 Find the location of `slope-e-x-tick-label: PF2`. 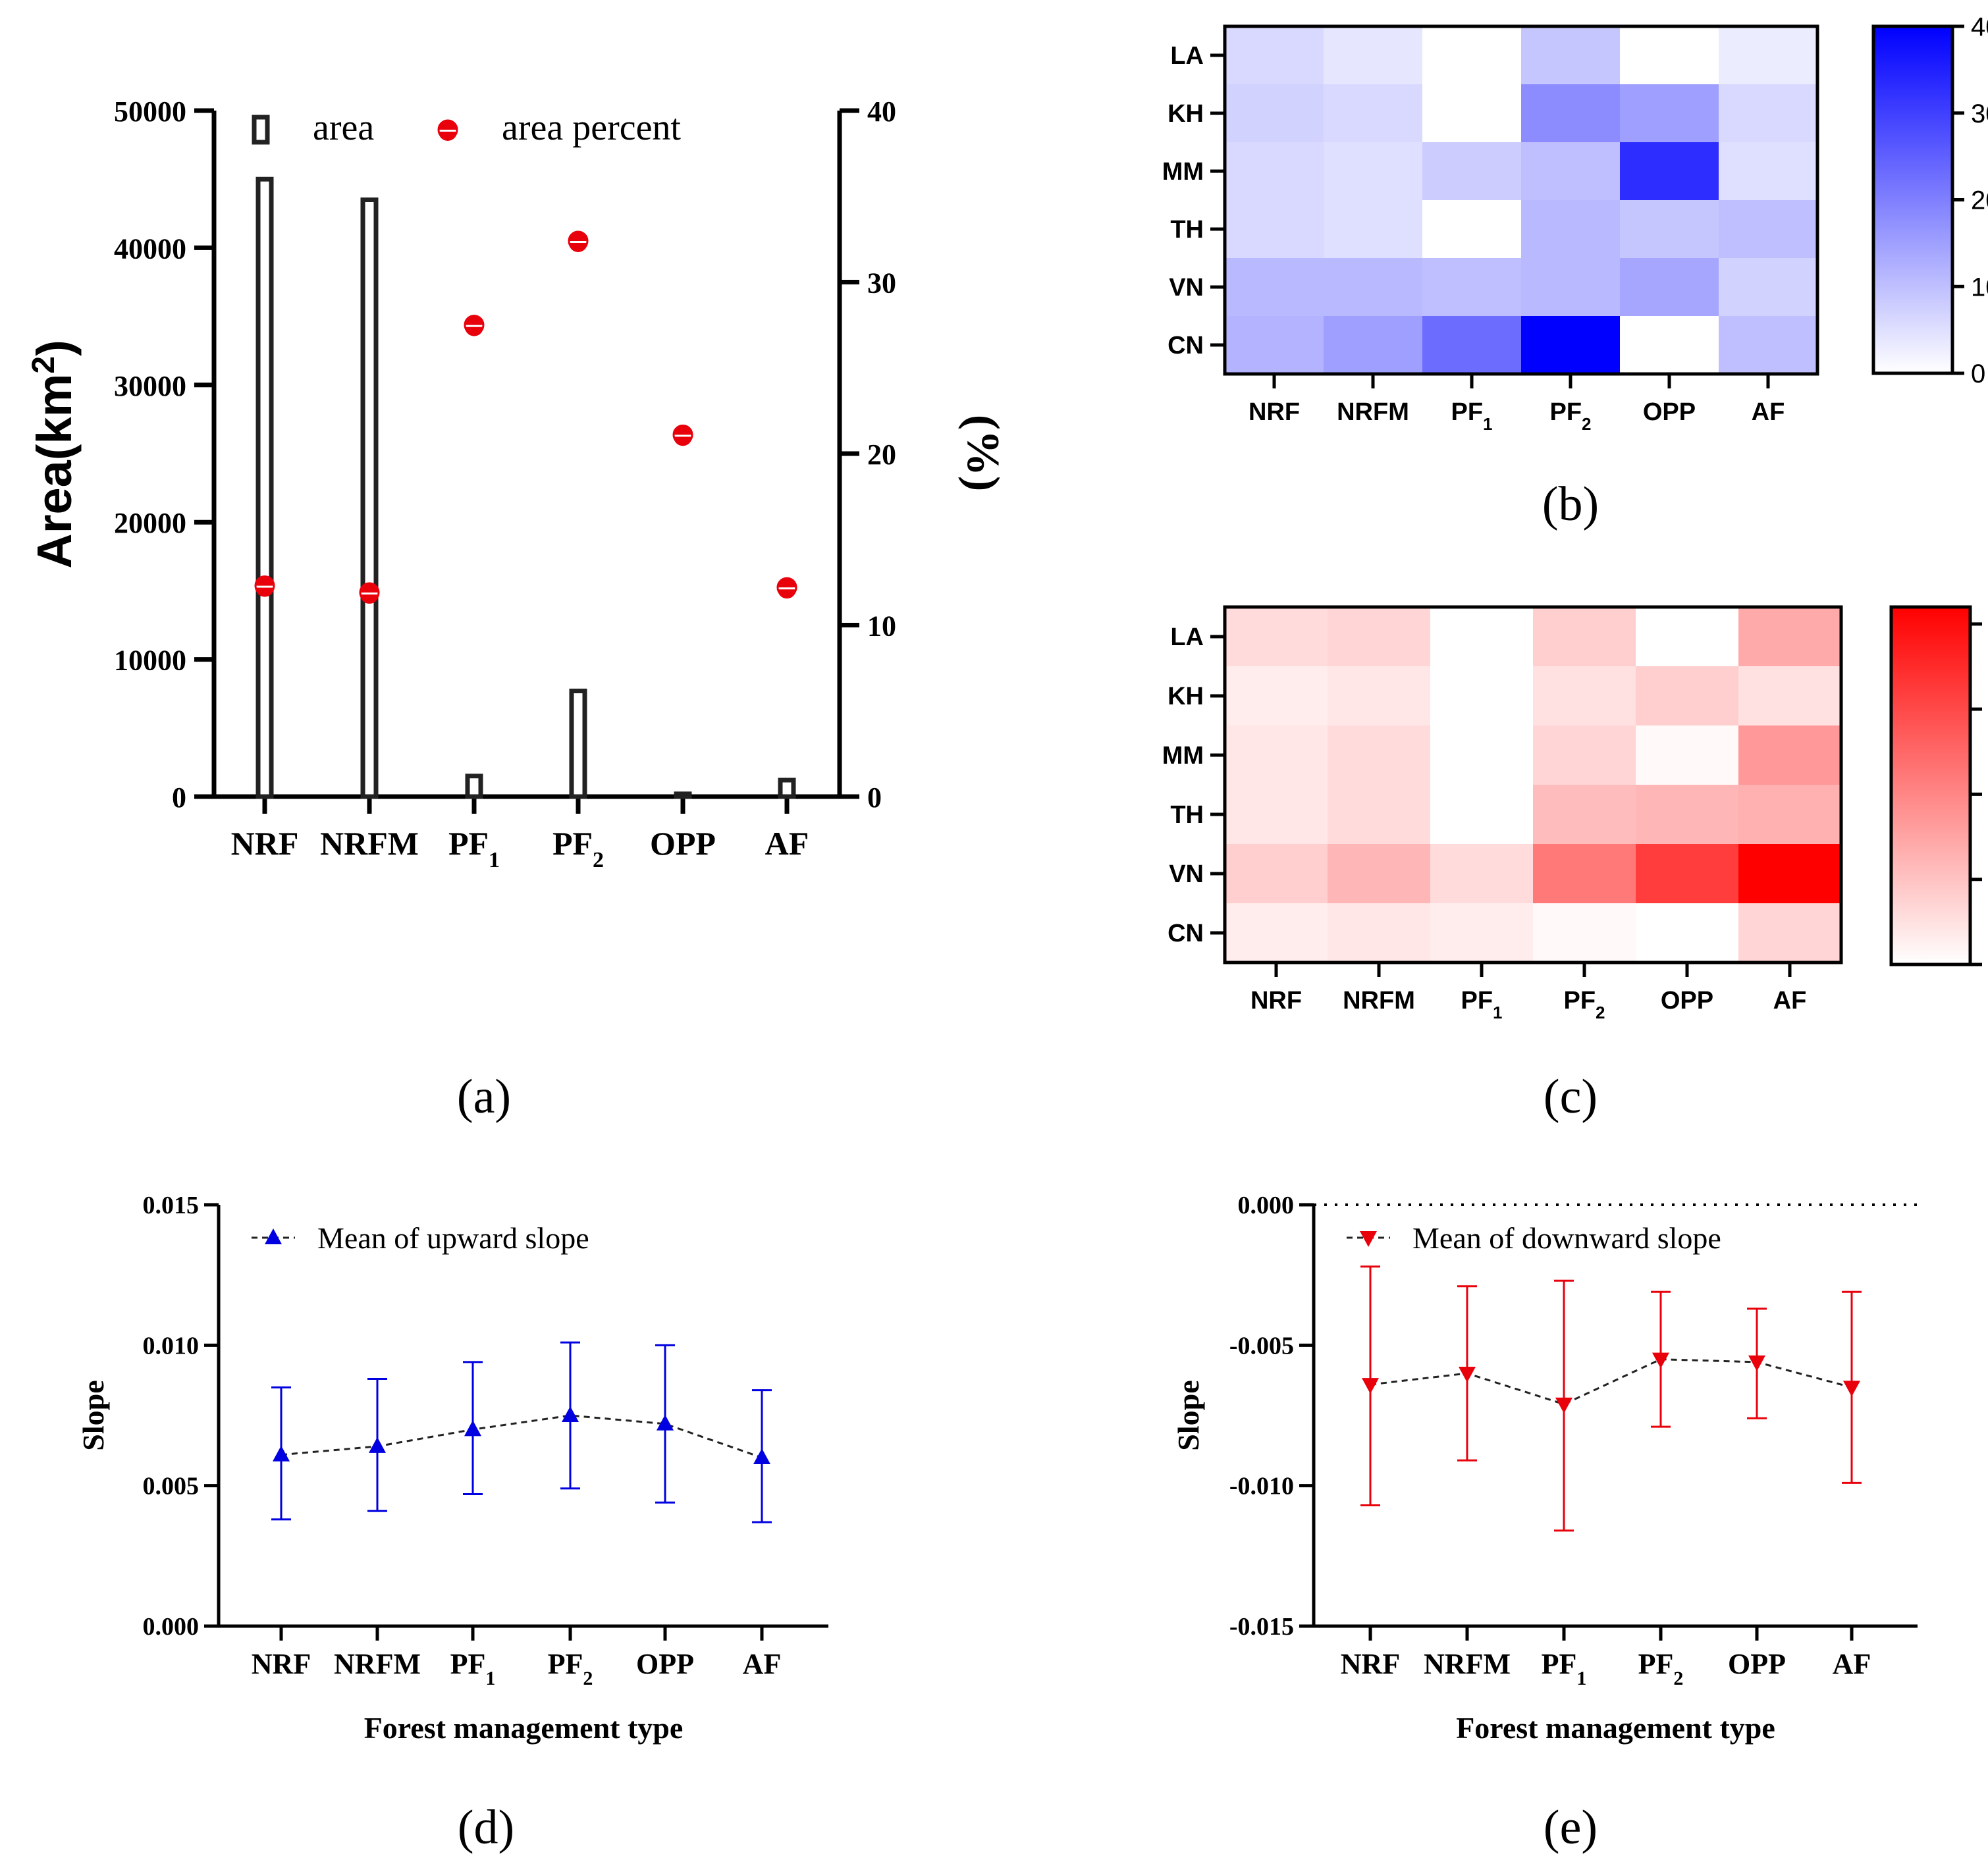

slope-e-x-tick-label: PF2 is located at coordinates (1661, 1669).